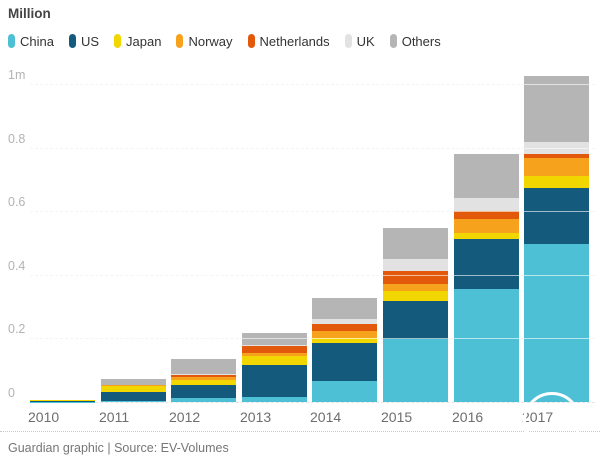  What do you see at coordinates (203, 399) in the screenshot?
I see `segment-2012-china` at bounding box center [203, 399].